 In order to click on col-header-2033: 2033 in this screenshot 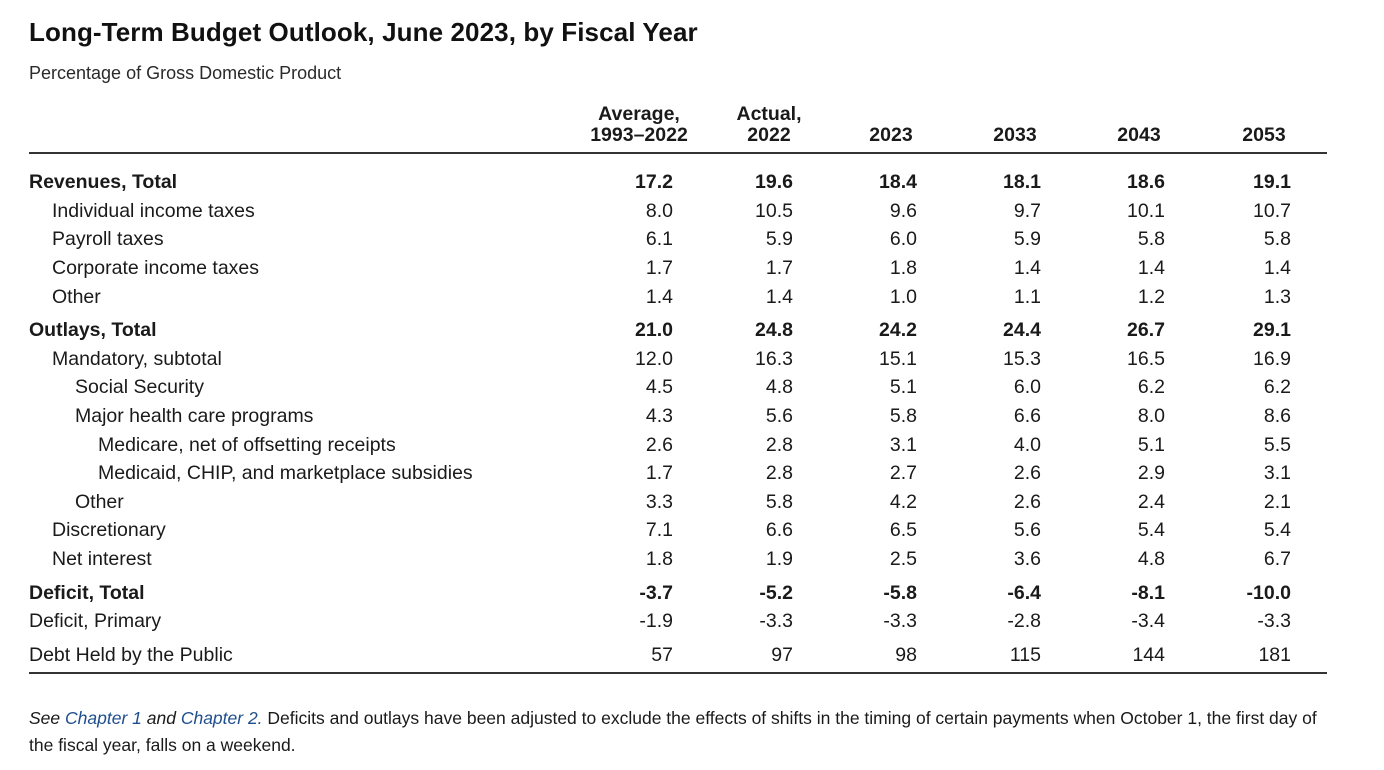, I will do `click(1015, 129)`.